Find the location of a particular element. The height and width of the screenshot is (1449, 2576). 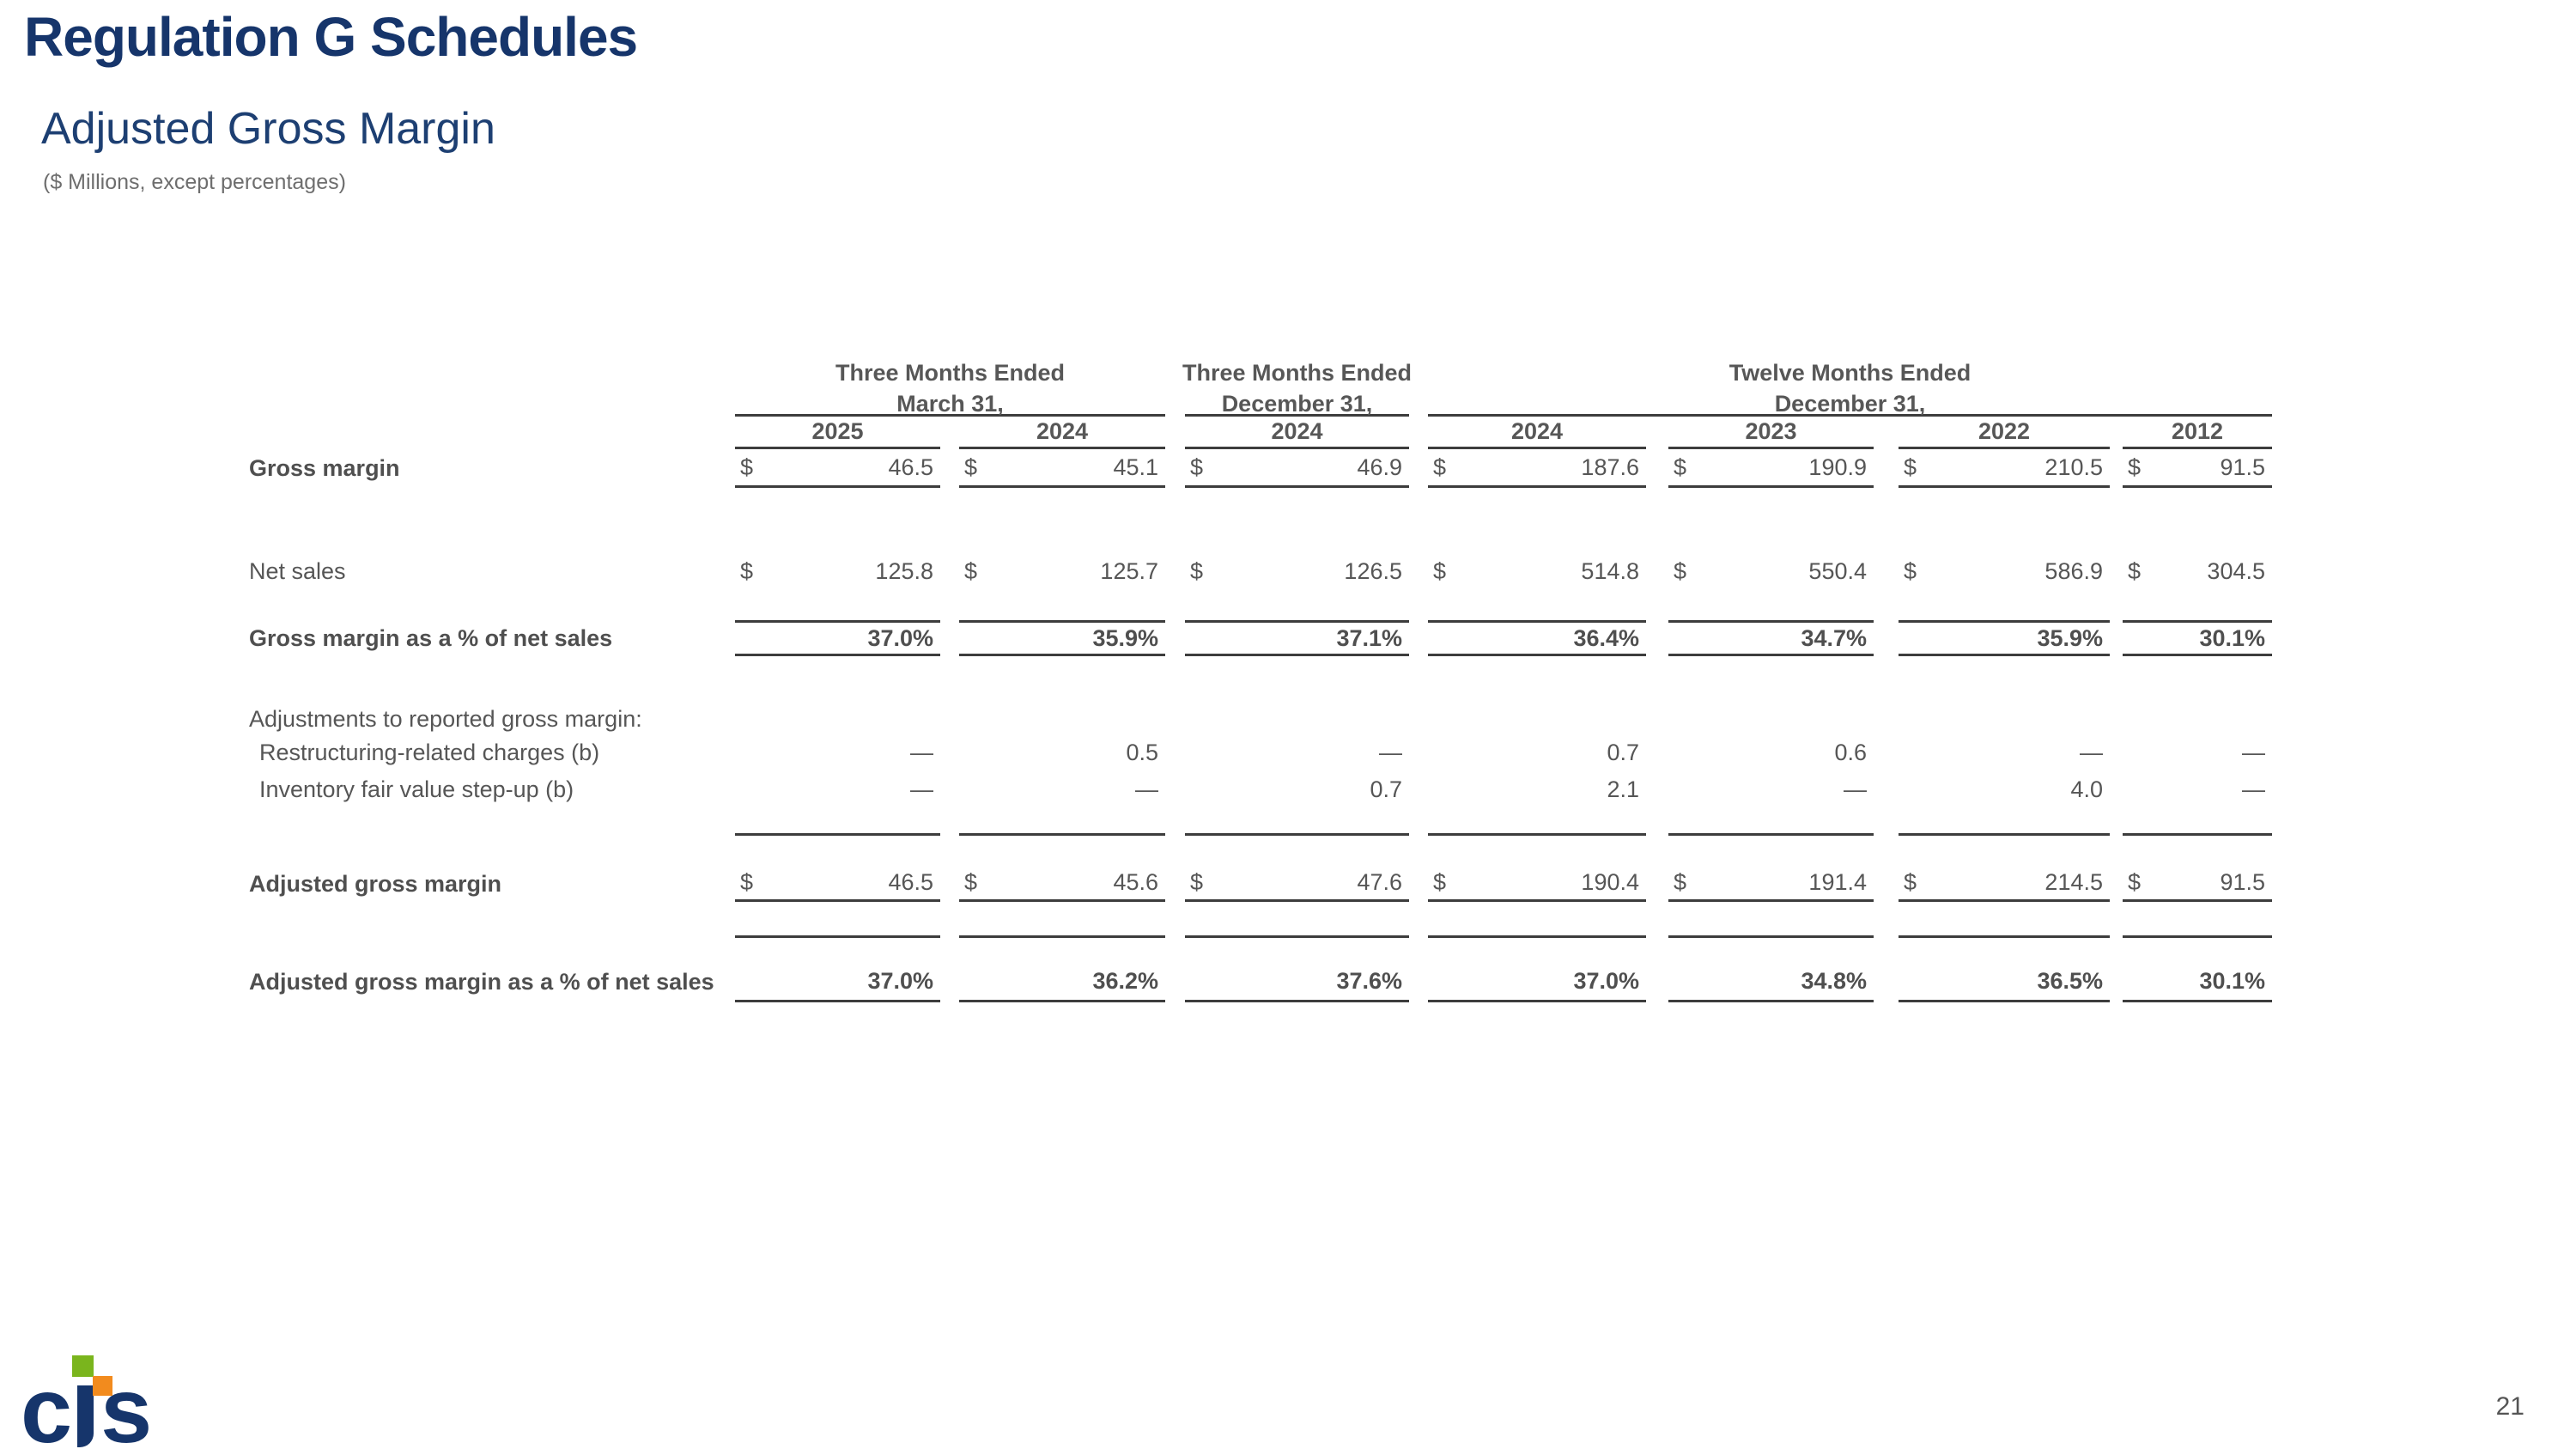

col-group-twelve-months-december: Twelve Months Ended December 31, is located at coordinates (1850, 386).